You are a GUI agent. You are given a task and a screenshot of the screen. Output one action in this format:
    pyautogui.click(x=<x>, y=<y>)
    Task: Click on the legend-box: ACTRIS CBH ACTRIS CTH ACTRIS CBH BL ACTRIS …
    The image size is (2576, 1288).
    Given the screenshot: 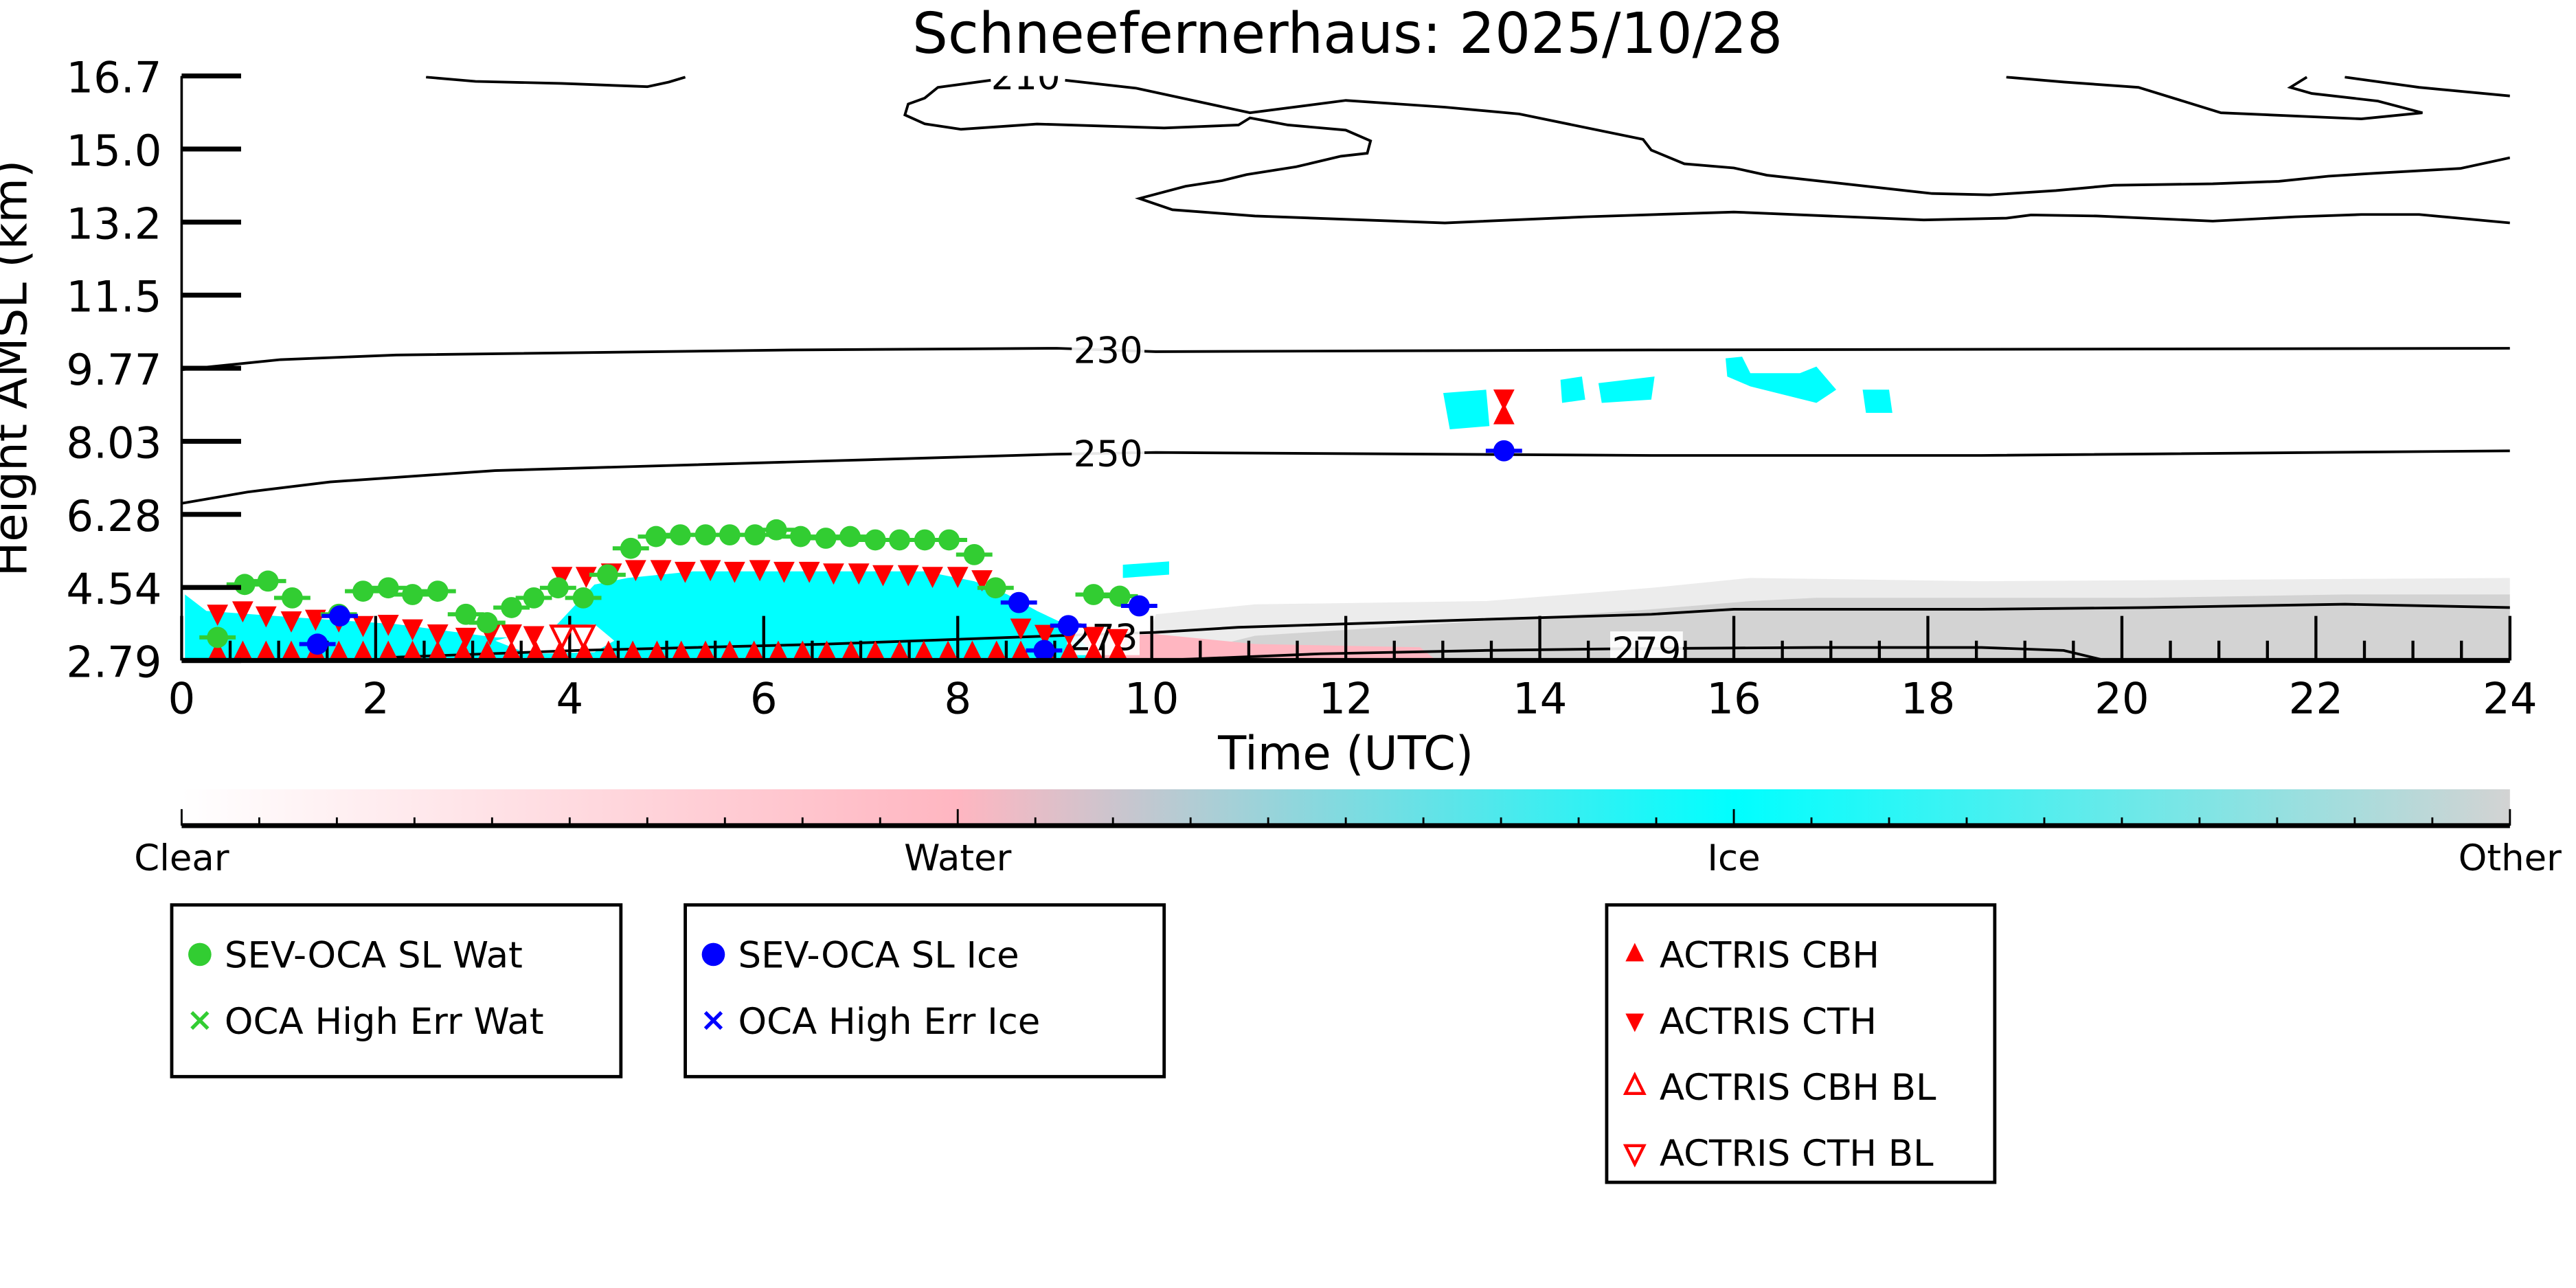 What is the action you would take?
    pyautogui.click(x=1801, y=1043)
    